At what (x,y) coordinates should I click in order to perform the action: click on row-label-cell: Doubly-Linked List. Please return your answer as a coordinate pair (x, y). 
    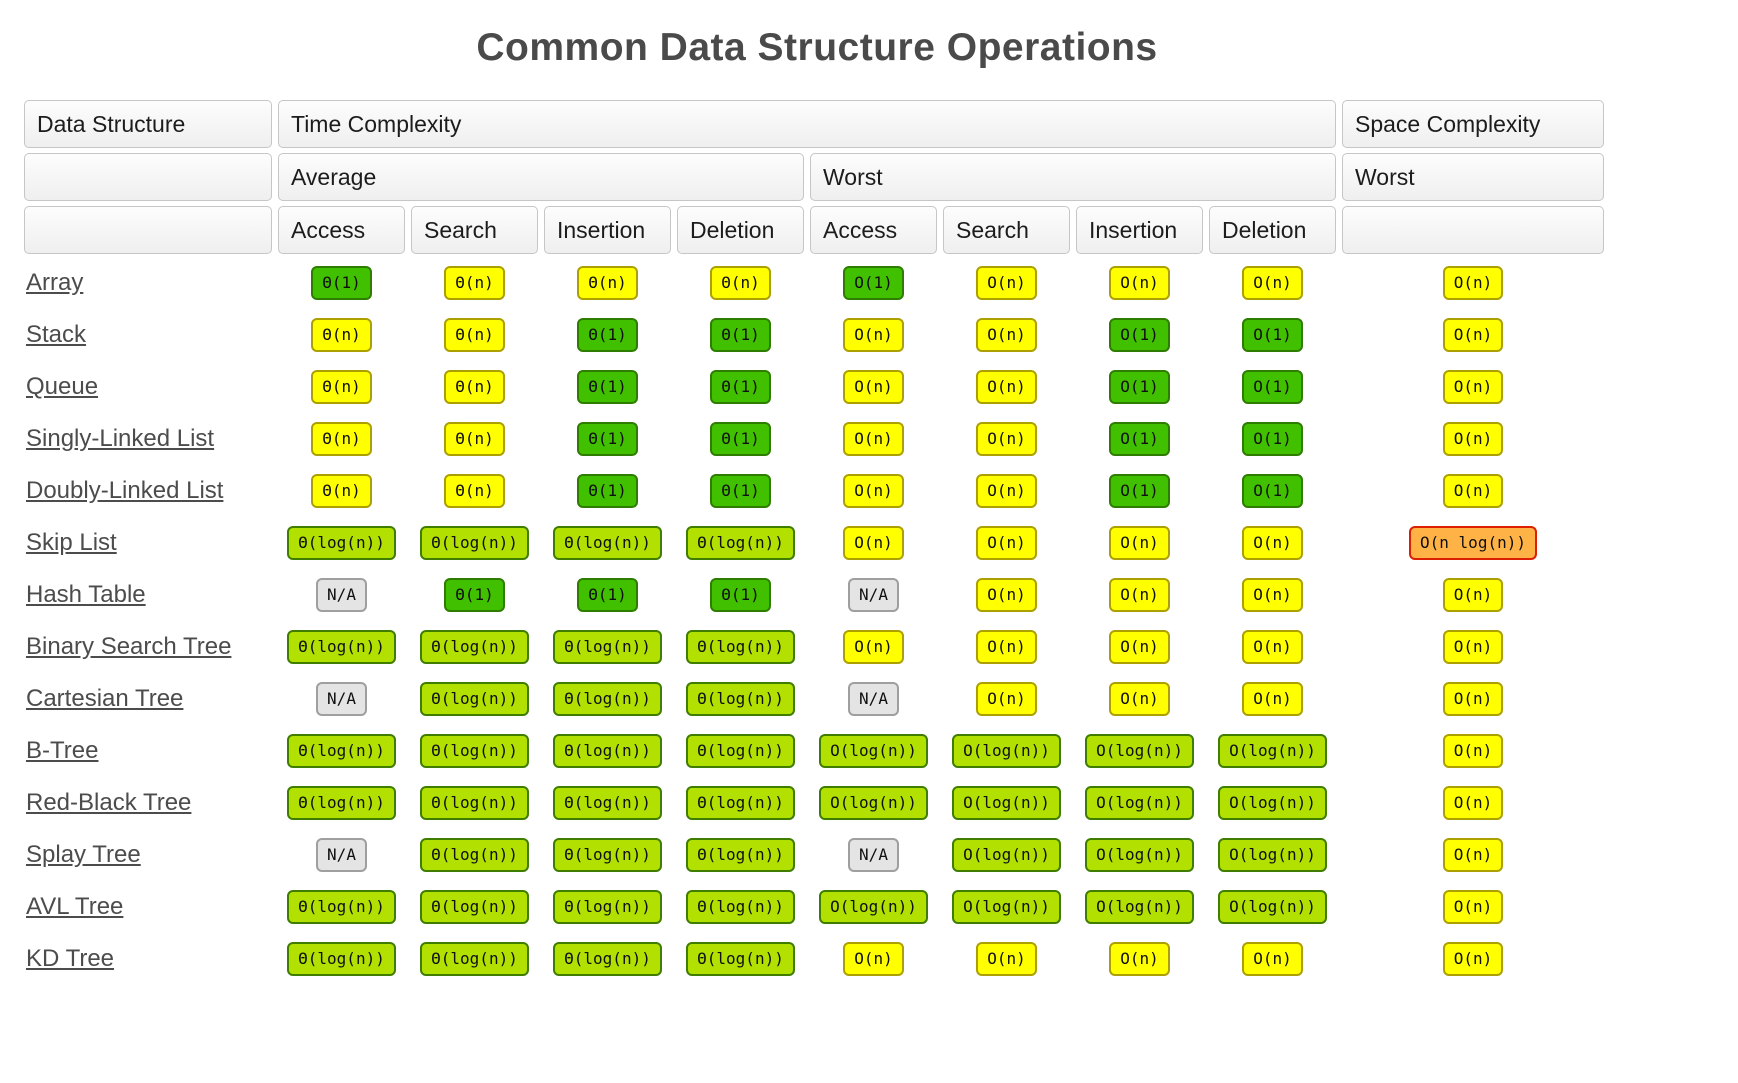
    Looking at the image, I should click on (148, 490).